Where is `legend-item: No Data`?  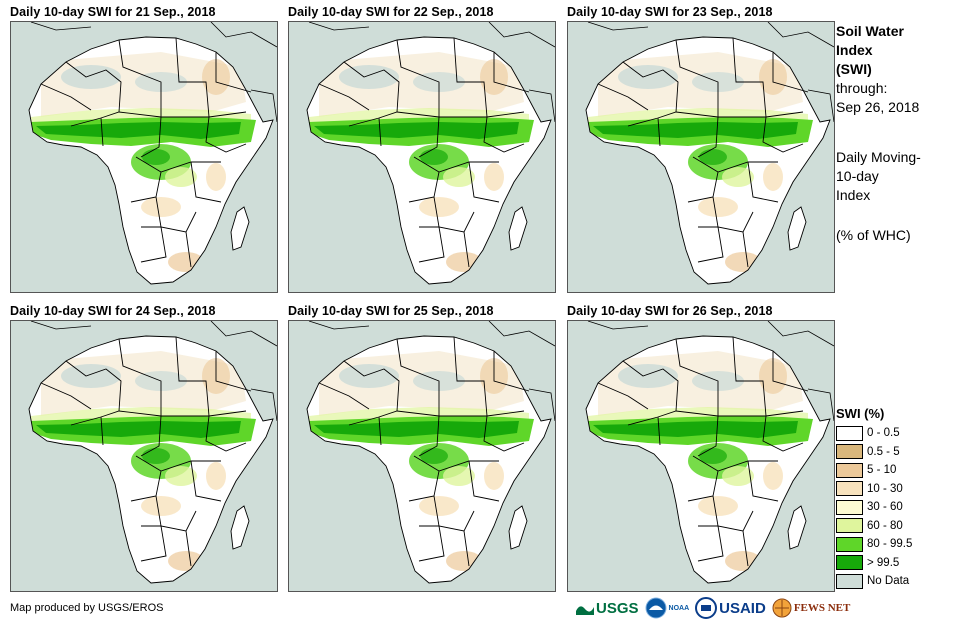
legend-item: No Data is located at coordinates (898, 581).